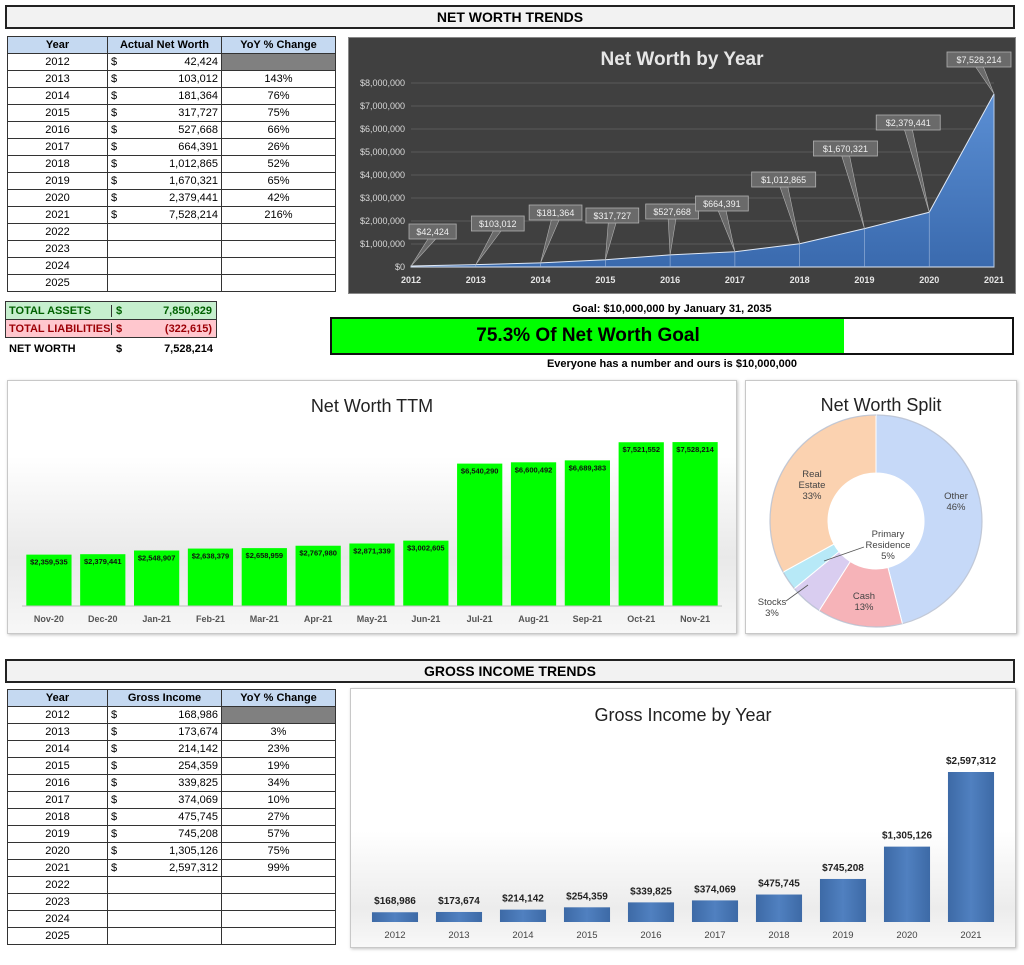  Describe the element at coordinates (164, 817) in the screenshot. I see `money-value: $475,745` at that location.